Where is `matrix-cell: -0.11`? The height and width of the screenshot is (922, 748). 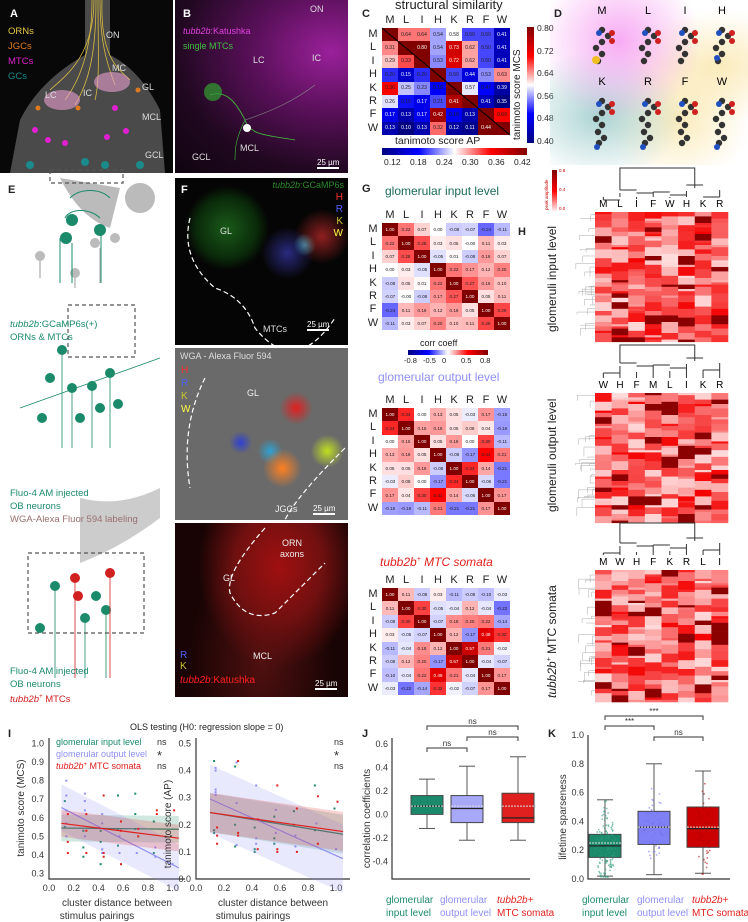
matrix-cell: -0.11 is located at coordinates (502, 230).